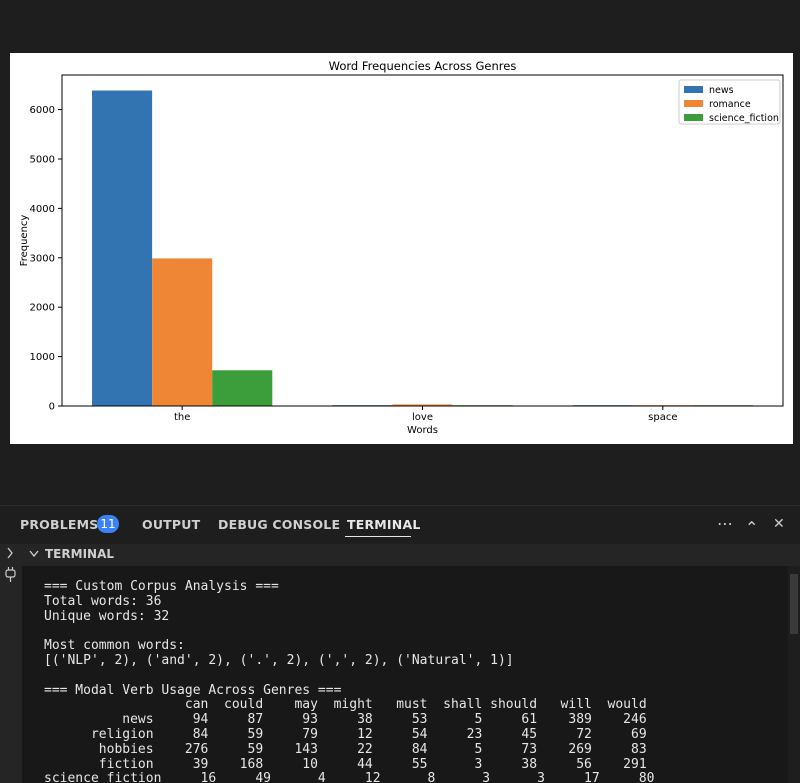 This screenshot has height=783, width=800. I want to click on chevron-down-icon, so click(34, 554).